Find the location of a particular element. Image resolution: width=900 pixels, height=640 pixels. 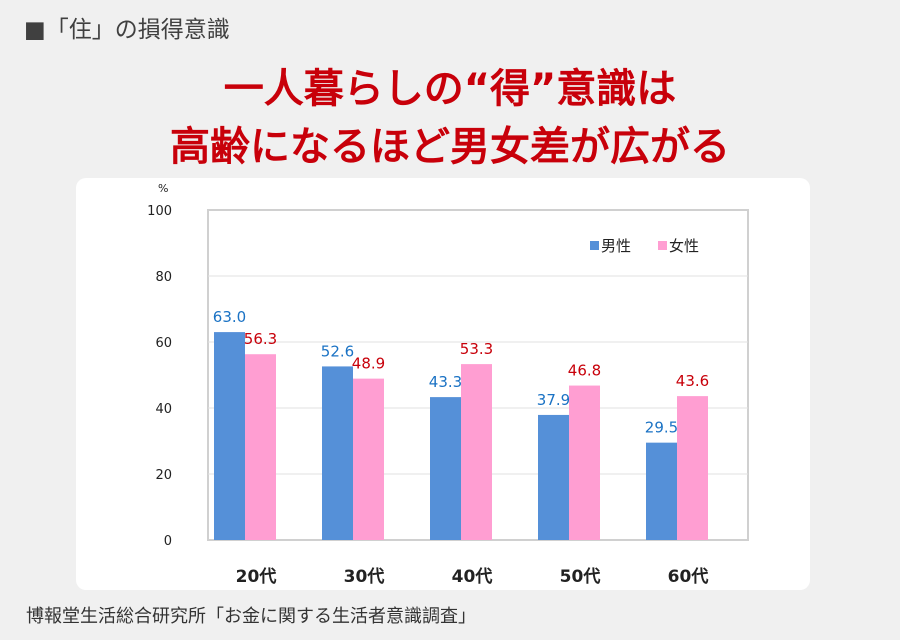

data-label: 43.3 is located at coordinates (445, 382).